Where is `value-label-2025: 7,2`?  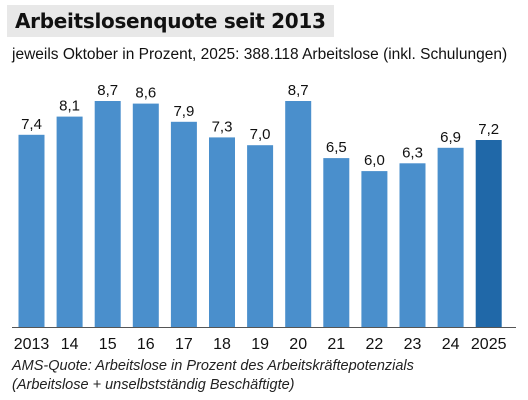
value-label-2025: 7,2 is located at coordinates (488, 129).